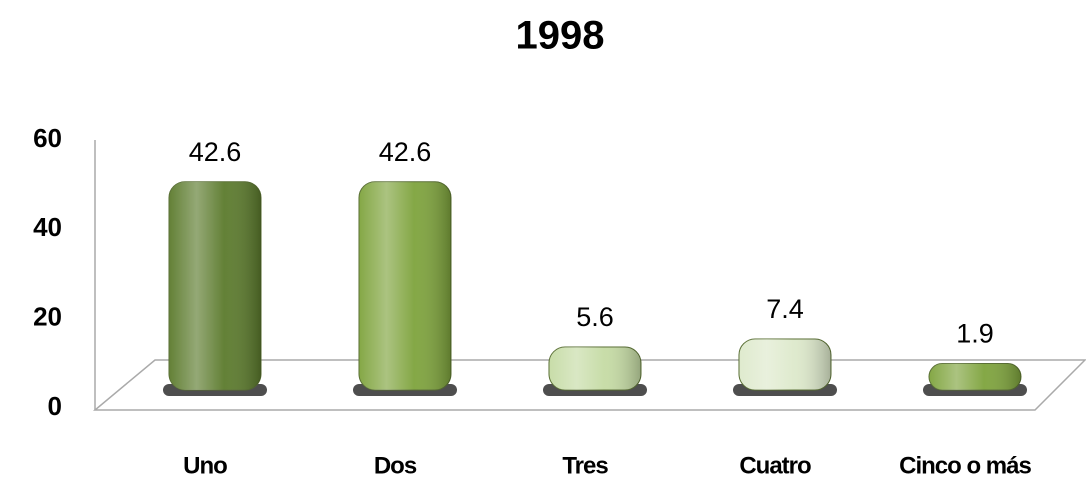 This screenshot has width=1086, height=481. What do you see at coordinates (205, 465) in the screenshot?
I see `x-tick-label: Uno` at bounding box center [205, 465].